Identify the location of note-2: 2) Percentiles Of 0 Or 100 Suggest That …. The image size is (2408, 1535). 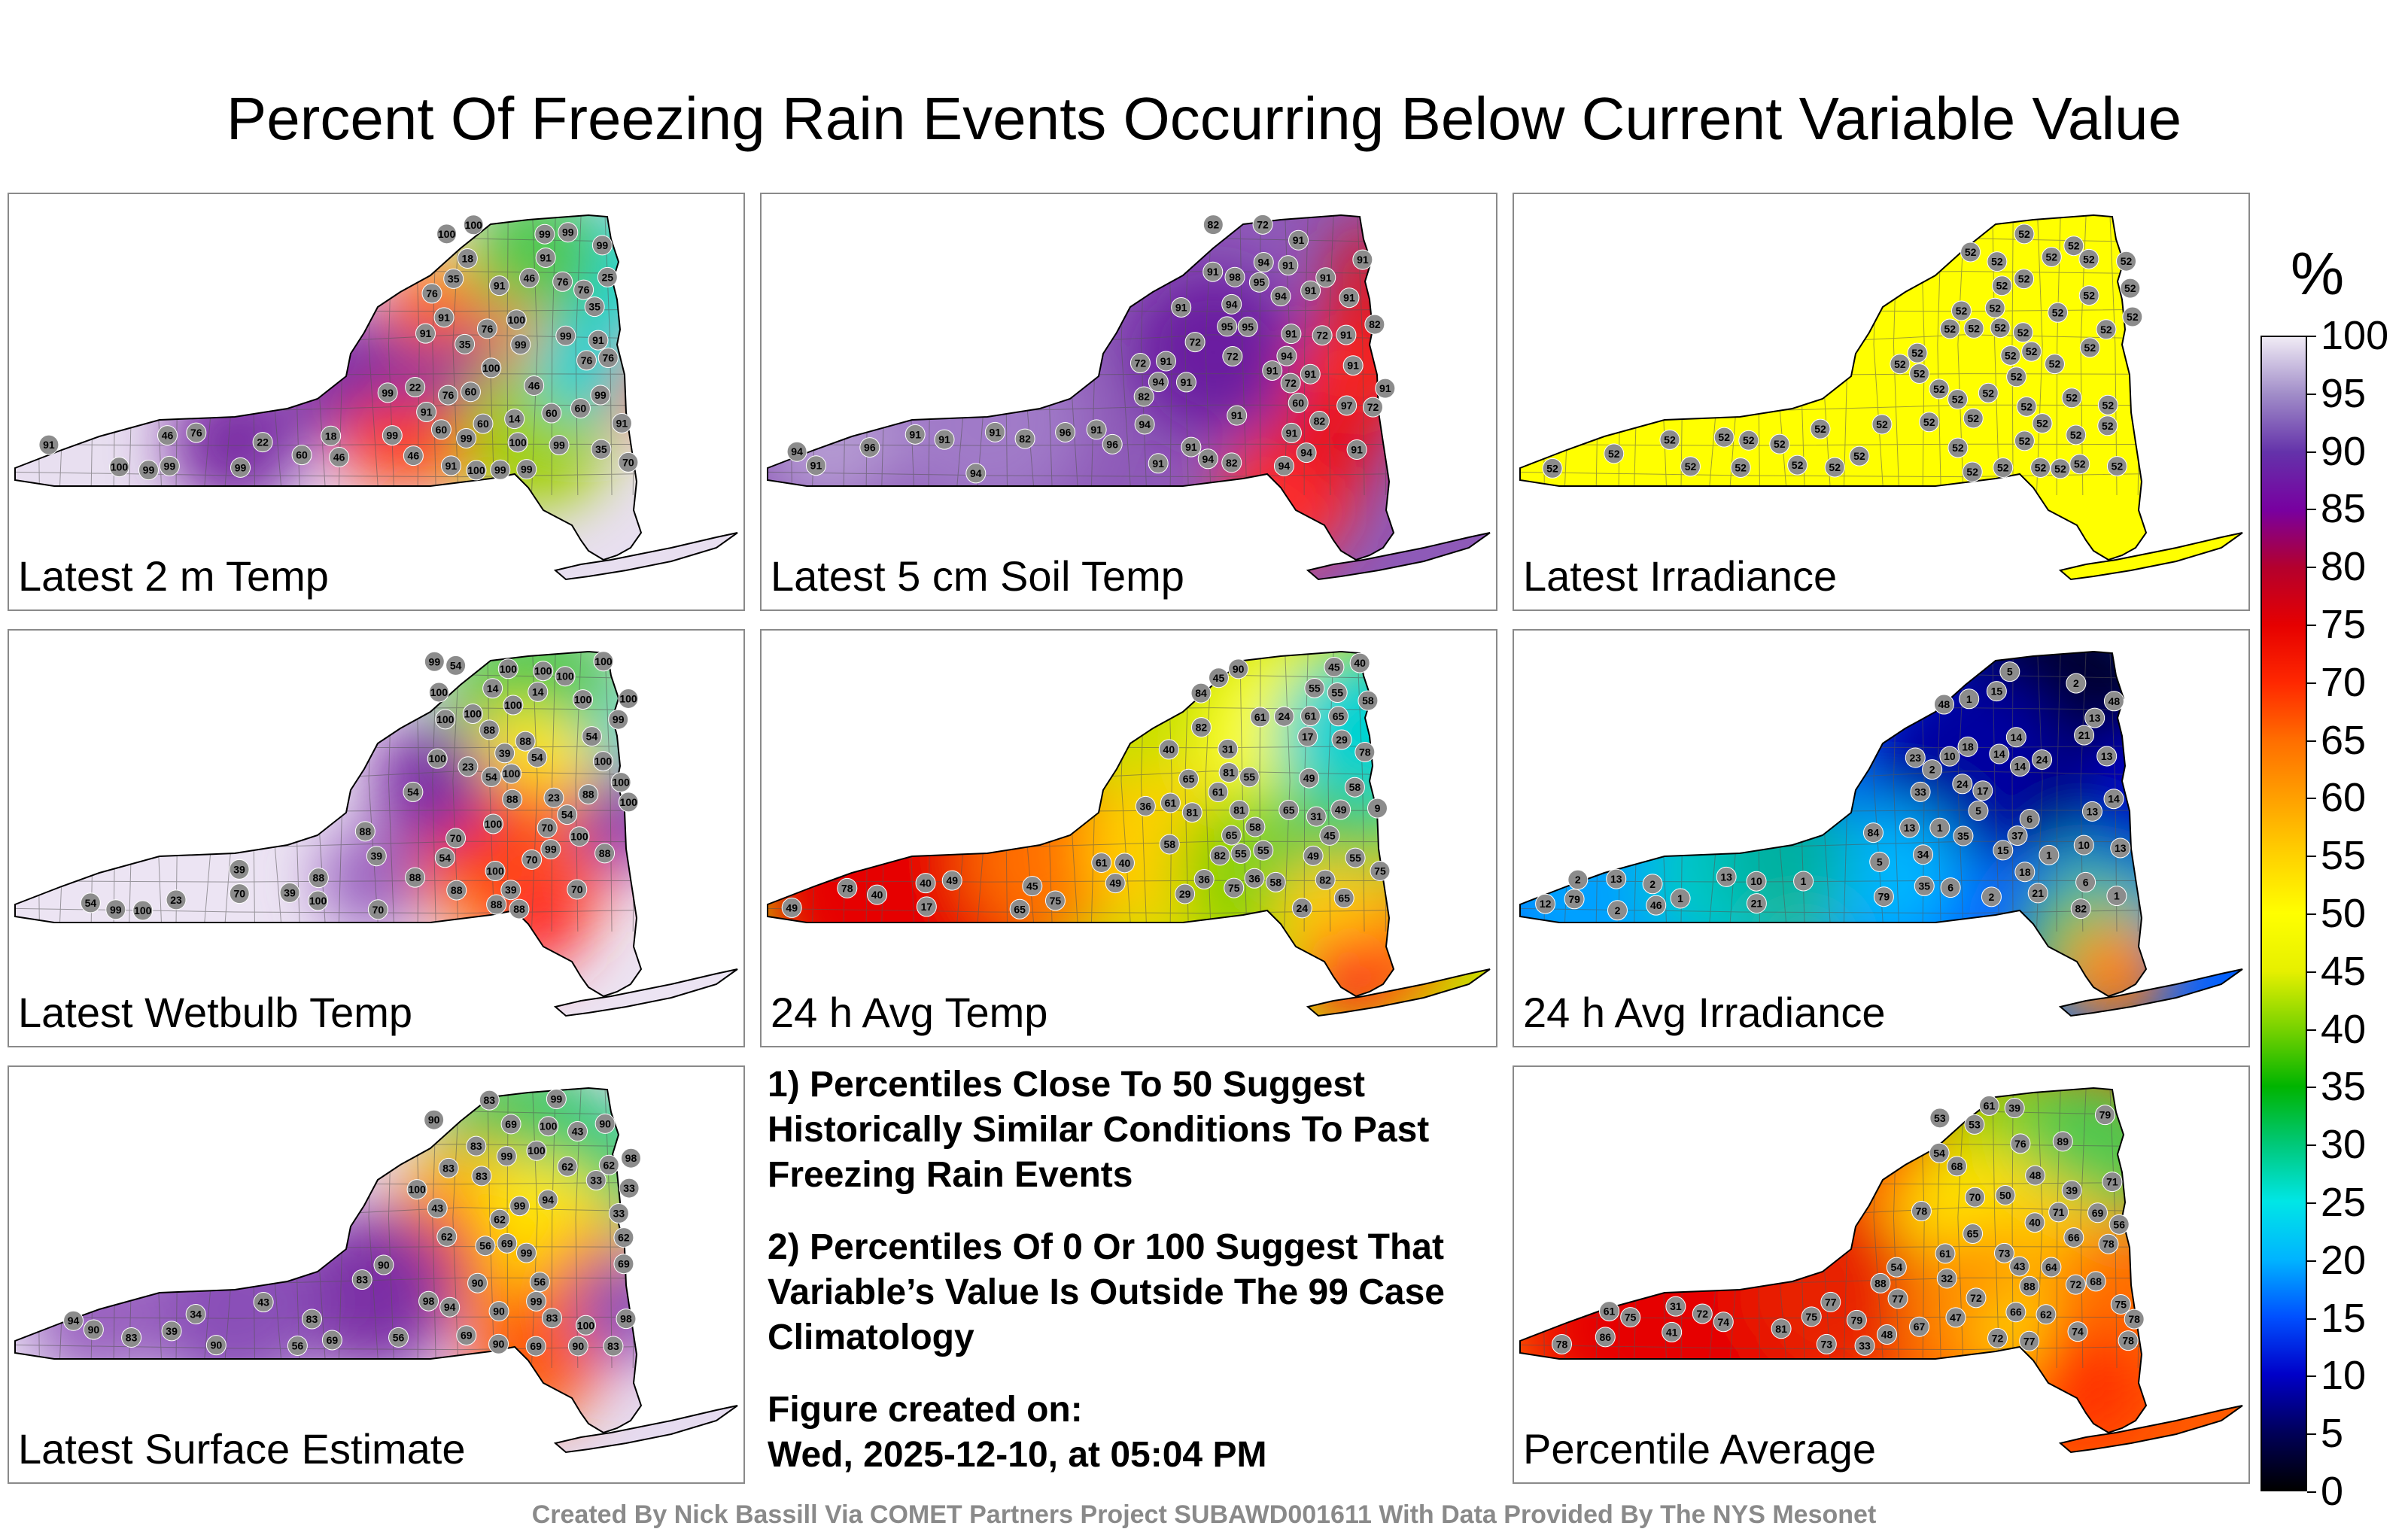
(1106, 1292).